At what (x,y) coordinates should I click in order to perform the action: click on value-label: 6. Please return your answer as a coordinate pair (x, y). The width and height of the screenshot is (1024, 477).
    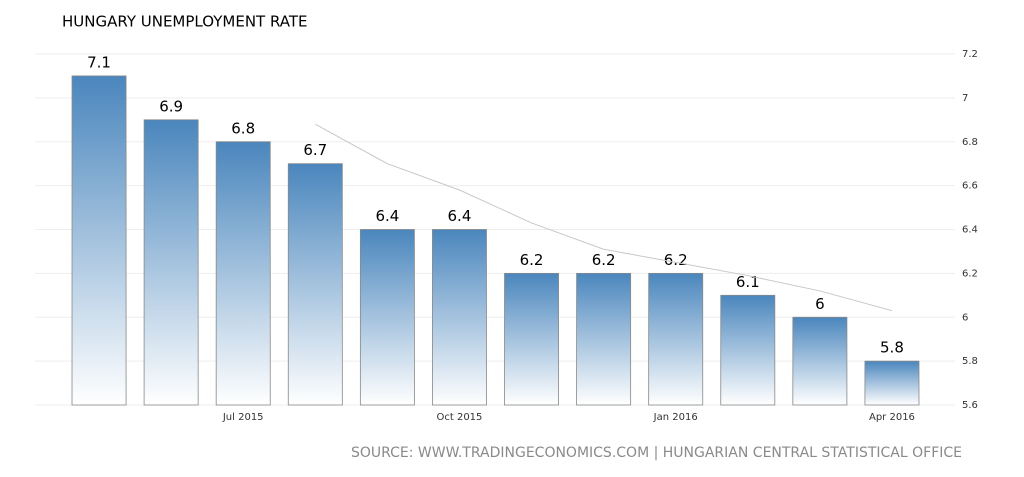
    Looking at the image, I should click on (820, 304).